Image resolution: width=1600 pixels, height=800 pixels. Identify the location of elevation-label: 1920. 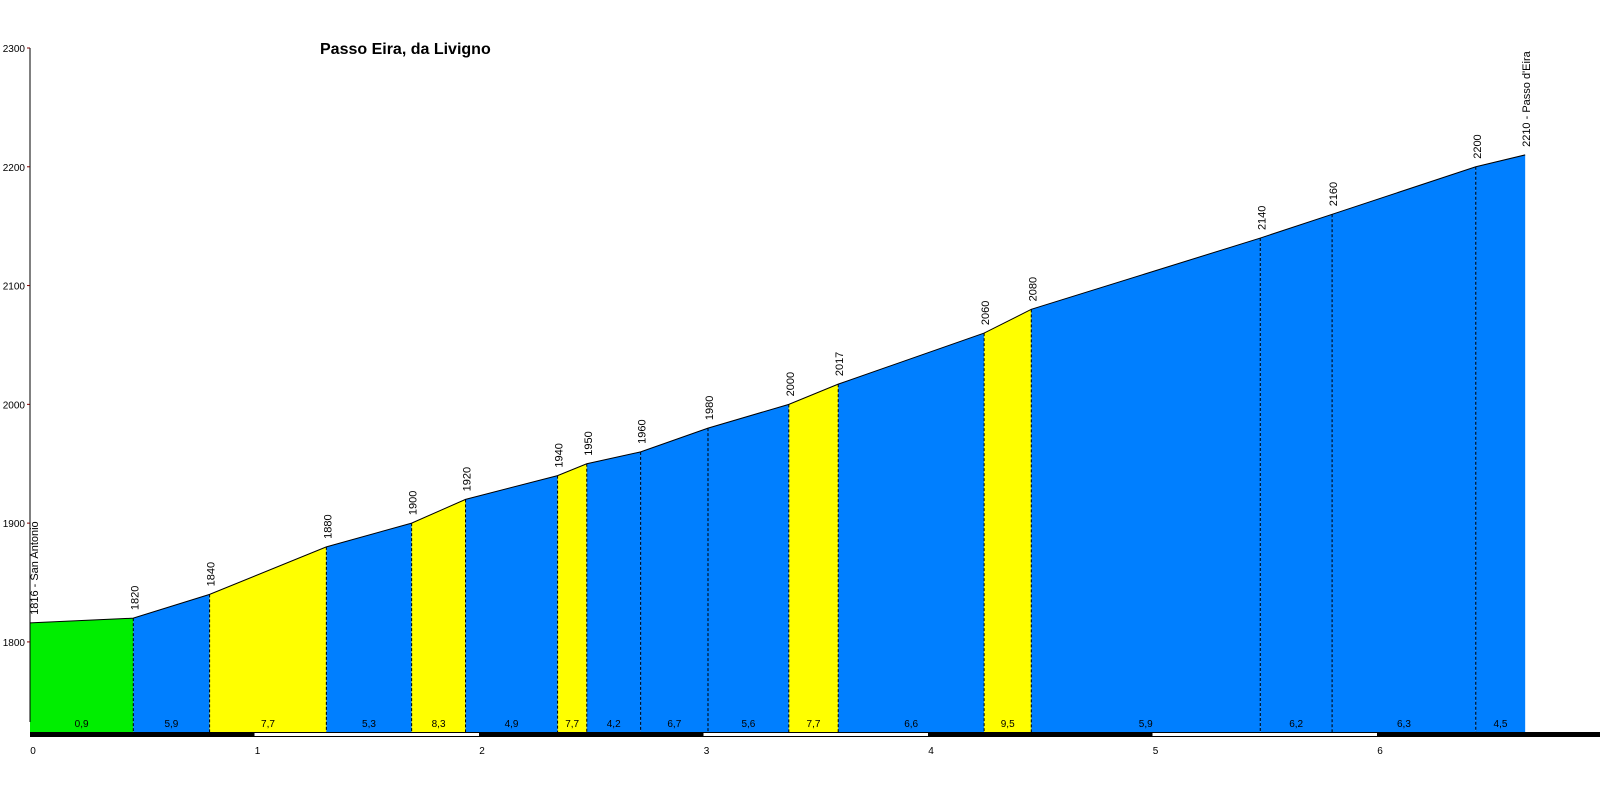
(468, 479).